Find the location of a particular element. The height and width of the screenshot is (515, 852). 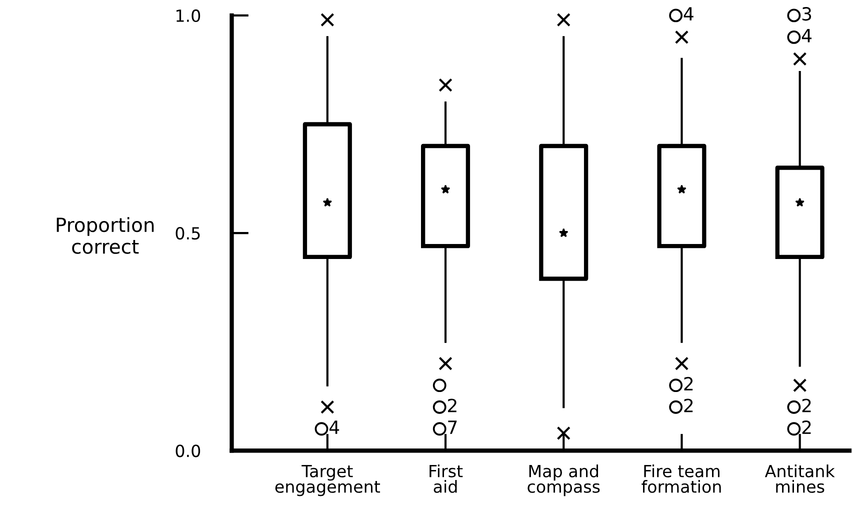

x-tick-label: Target engagement is located at coordinates (327, 480).